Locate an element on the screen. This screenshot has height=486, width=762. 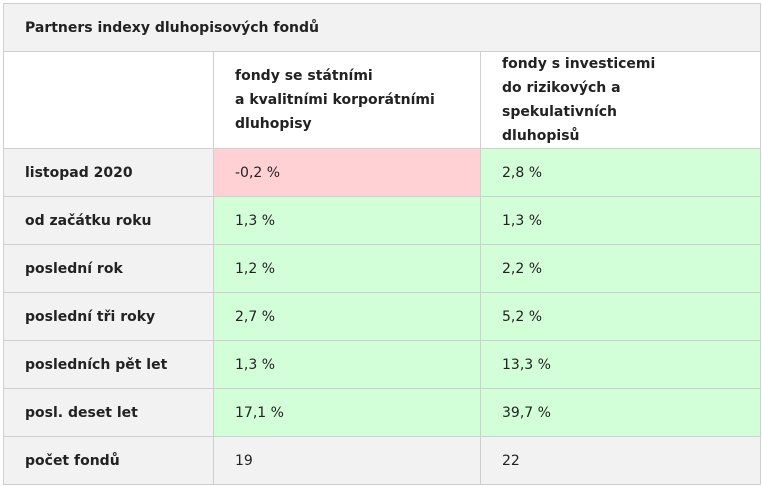
value-cell-government-bonds: 17,1 % is located at coordinates (347, 412).